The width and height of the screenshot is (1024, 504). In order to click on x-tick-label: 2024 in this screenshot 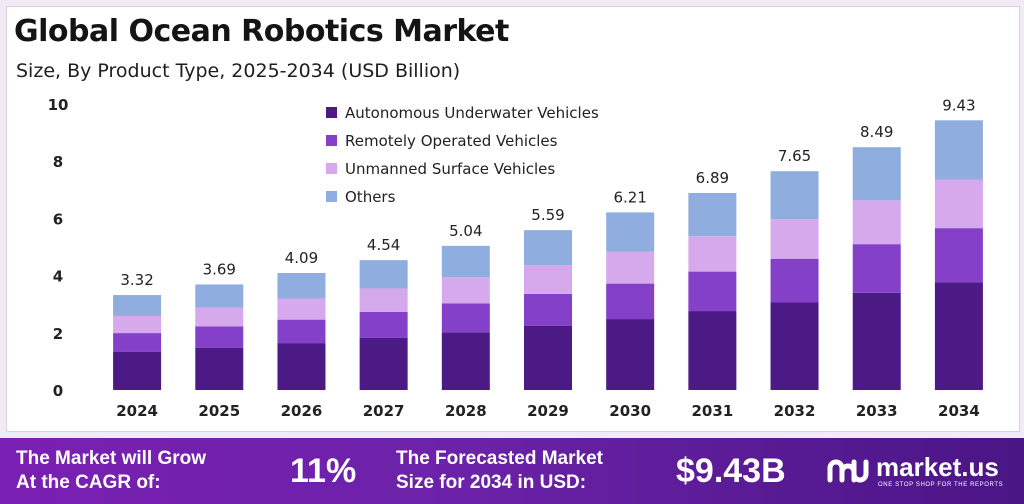, I will do `click(137, 411)`.